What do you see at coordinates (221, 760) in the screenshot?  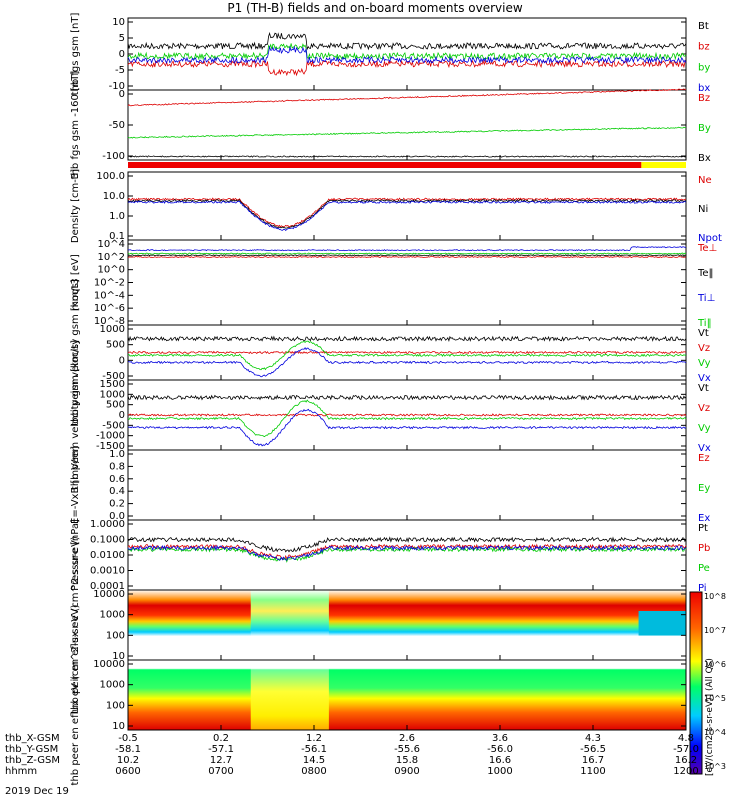 I see `ephemeris-value: 12.7` at bounding box center [221, 760].